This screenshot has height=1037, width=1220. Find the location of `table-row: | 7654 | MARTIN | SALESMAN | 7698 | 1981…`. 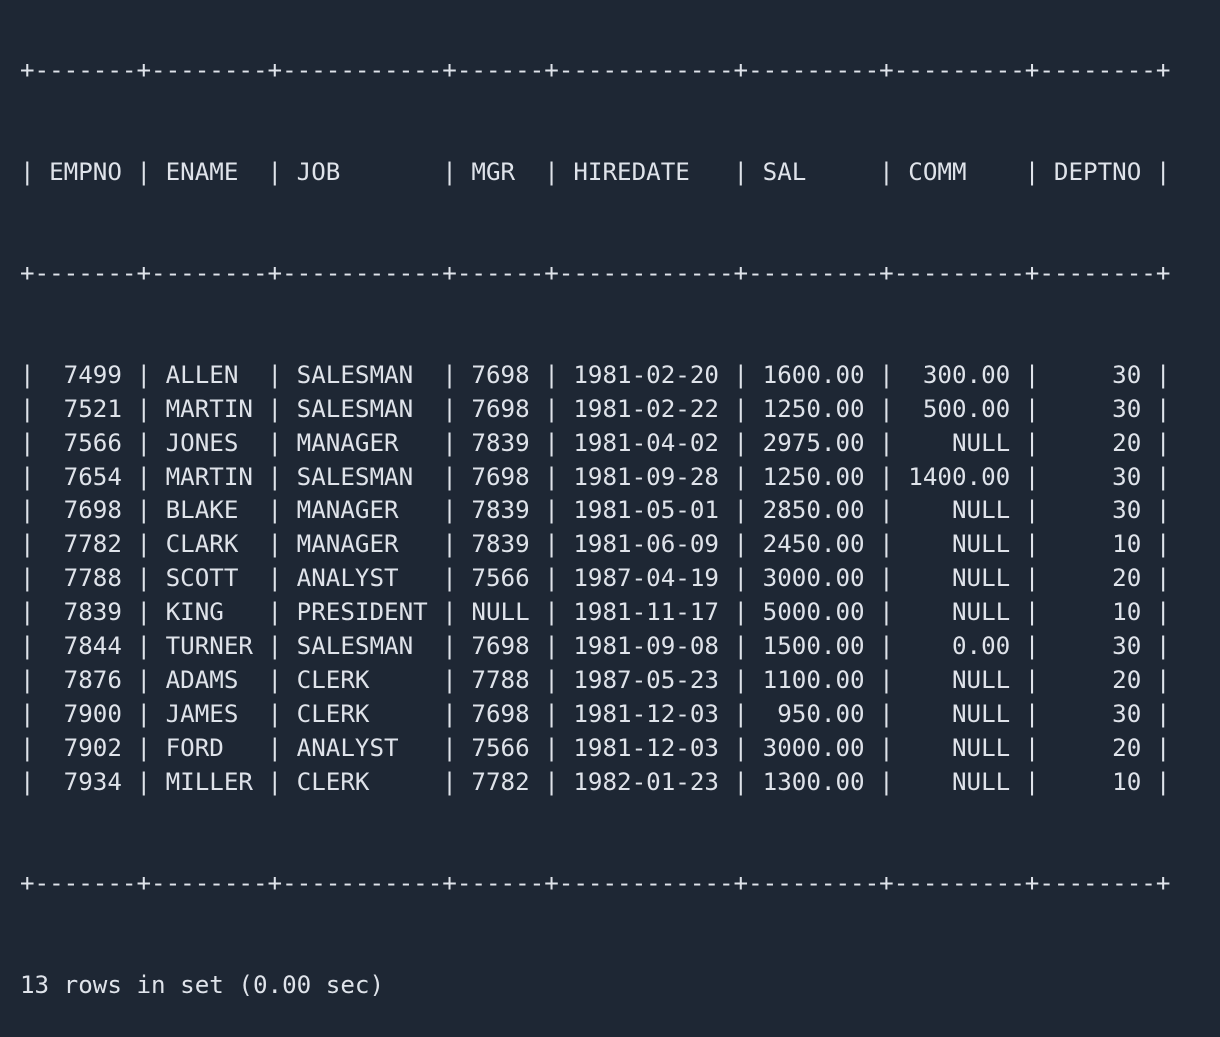

table-row: | 7654 | MARTIN | SALESMAN | 7698 | 1981… is located at coordinates (595, 476).